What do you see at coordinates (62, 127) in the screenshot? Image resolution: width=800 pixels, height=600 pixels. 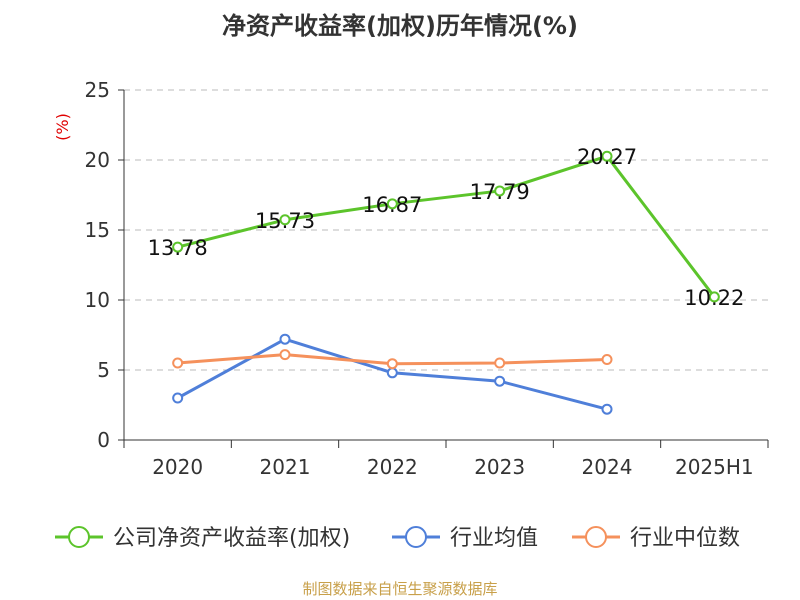 I see `y-axis-label: (%)` at bounding box center [62, 127].